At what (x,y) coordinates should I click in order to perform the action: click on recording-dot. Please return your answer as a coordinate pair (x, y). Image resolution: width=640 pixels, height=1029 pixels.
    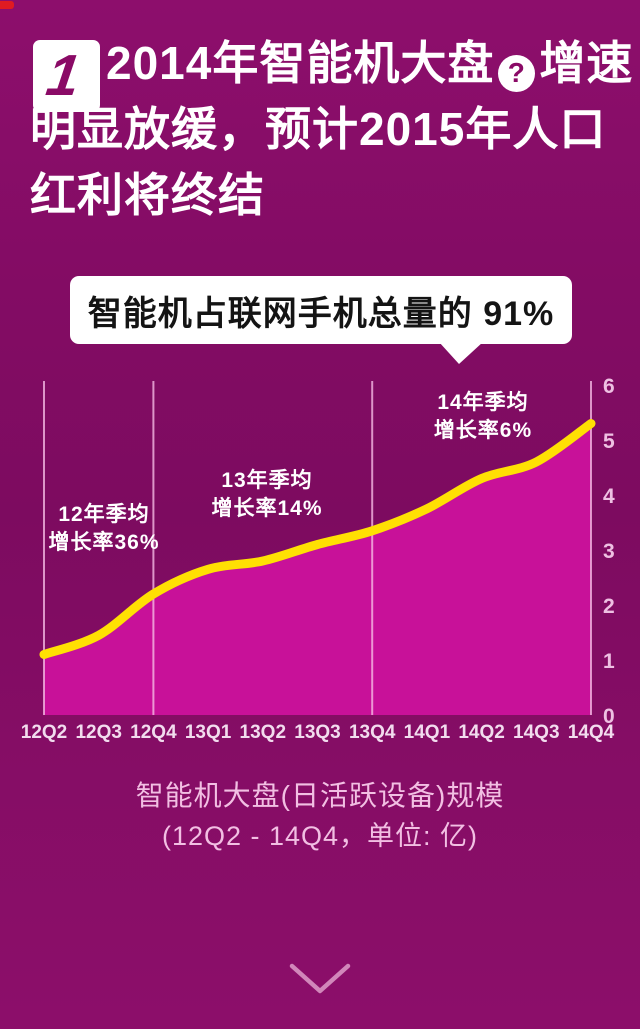
    Looking at the image, I should click on (7, 5).